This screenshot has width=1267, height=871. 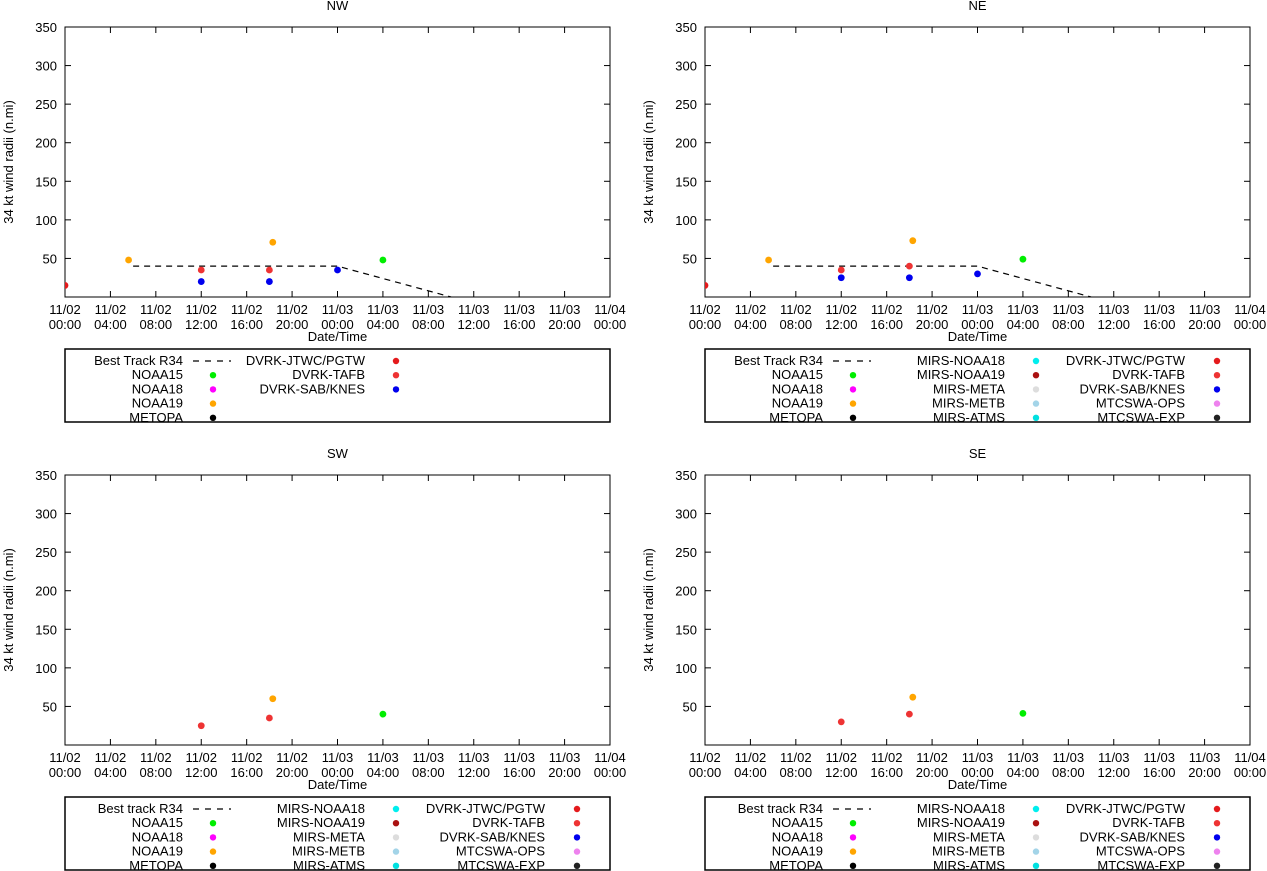 What do you see at coordinates (686, 552) in the screenshot?
I see `y-tick-label: 250` at bounding box center [686, 552].